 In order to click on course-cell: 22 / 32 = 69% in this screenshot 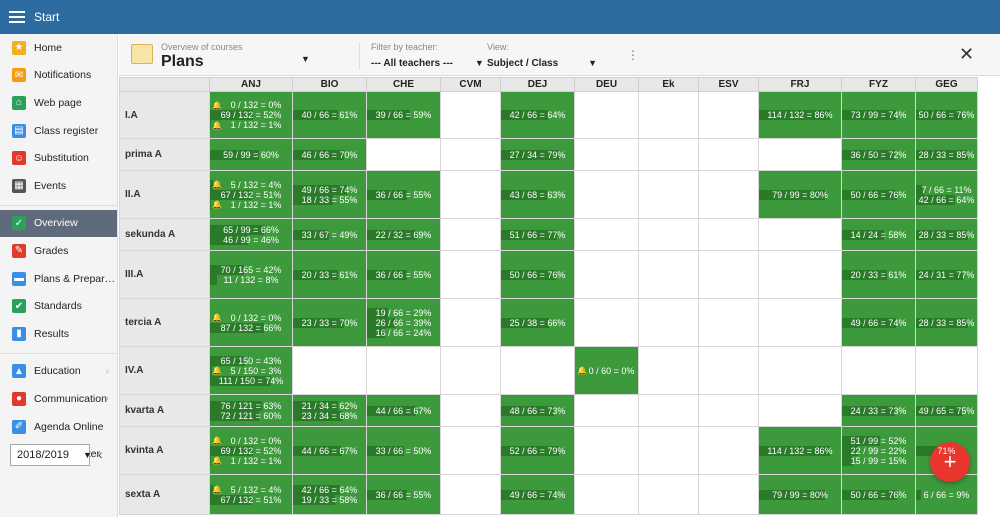, I will do `click(403, 234)`.